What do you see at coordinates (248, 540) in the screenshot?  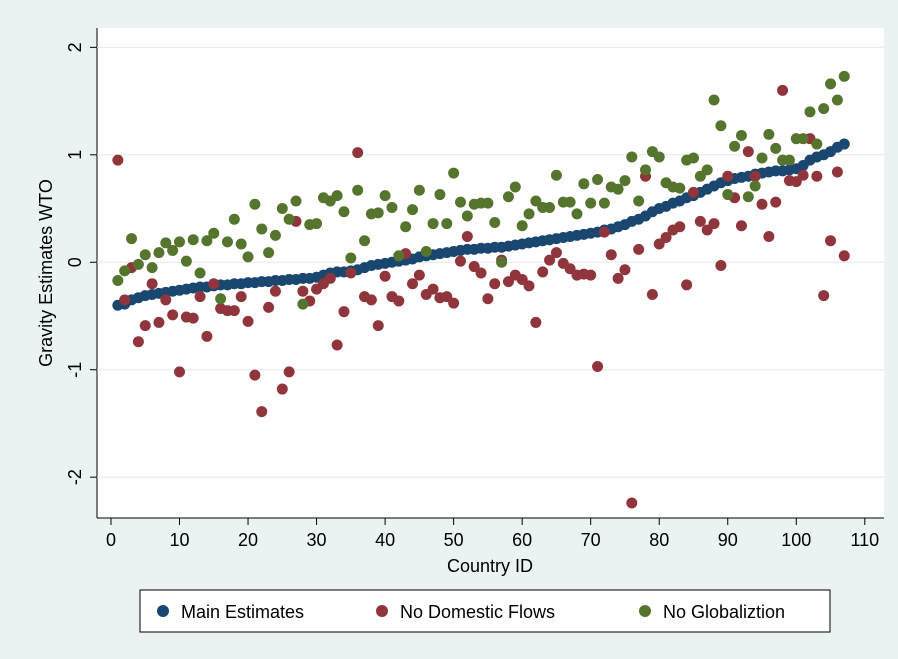 I see `x-tick-label: 20` at bounding box center [248, 540].